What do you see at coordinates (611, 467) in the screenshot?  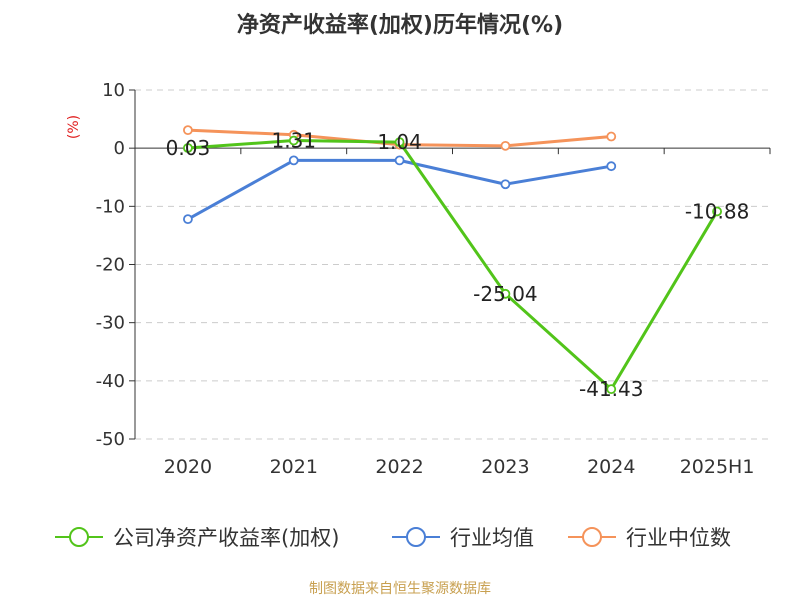 I see `x-tick-label: 2024` at bounding box center [611, 467].